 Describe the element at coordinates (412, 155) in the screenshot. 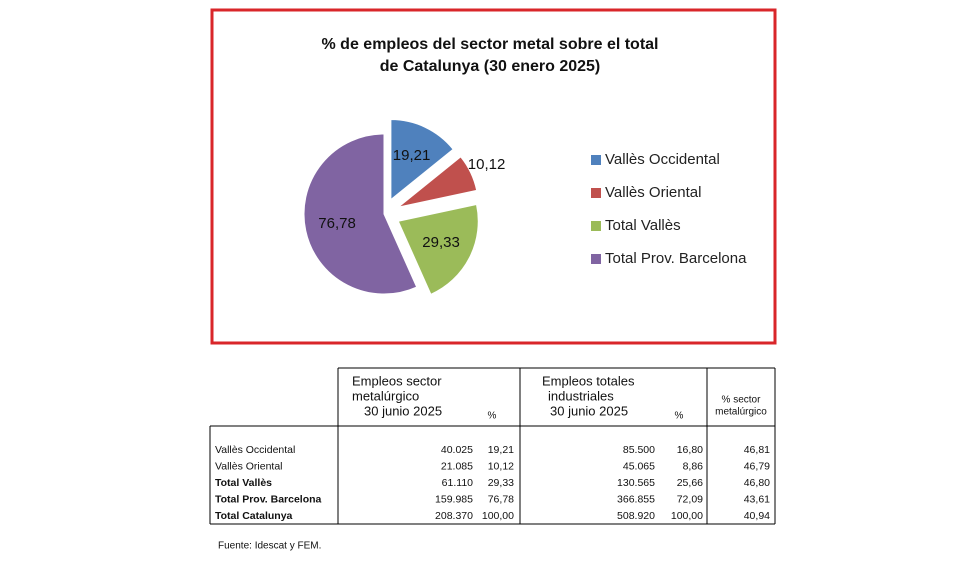

I see `data-label: 19,21` at that location.